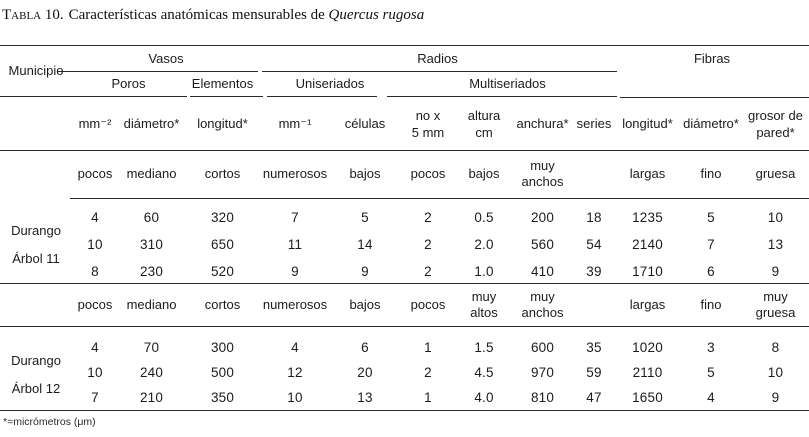  I want to click on data-cell: 14, so click(365, 244).